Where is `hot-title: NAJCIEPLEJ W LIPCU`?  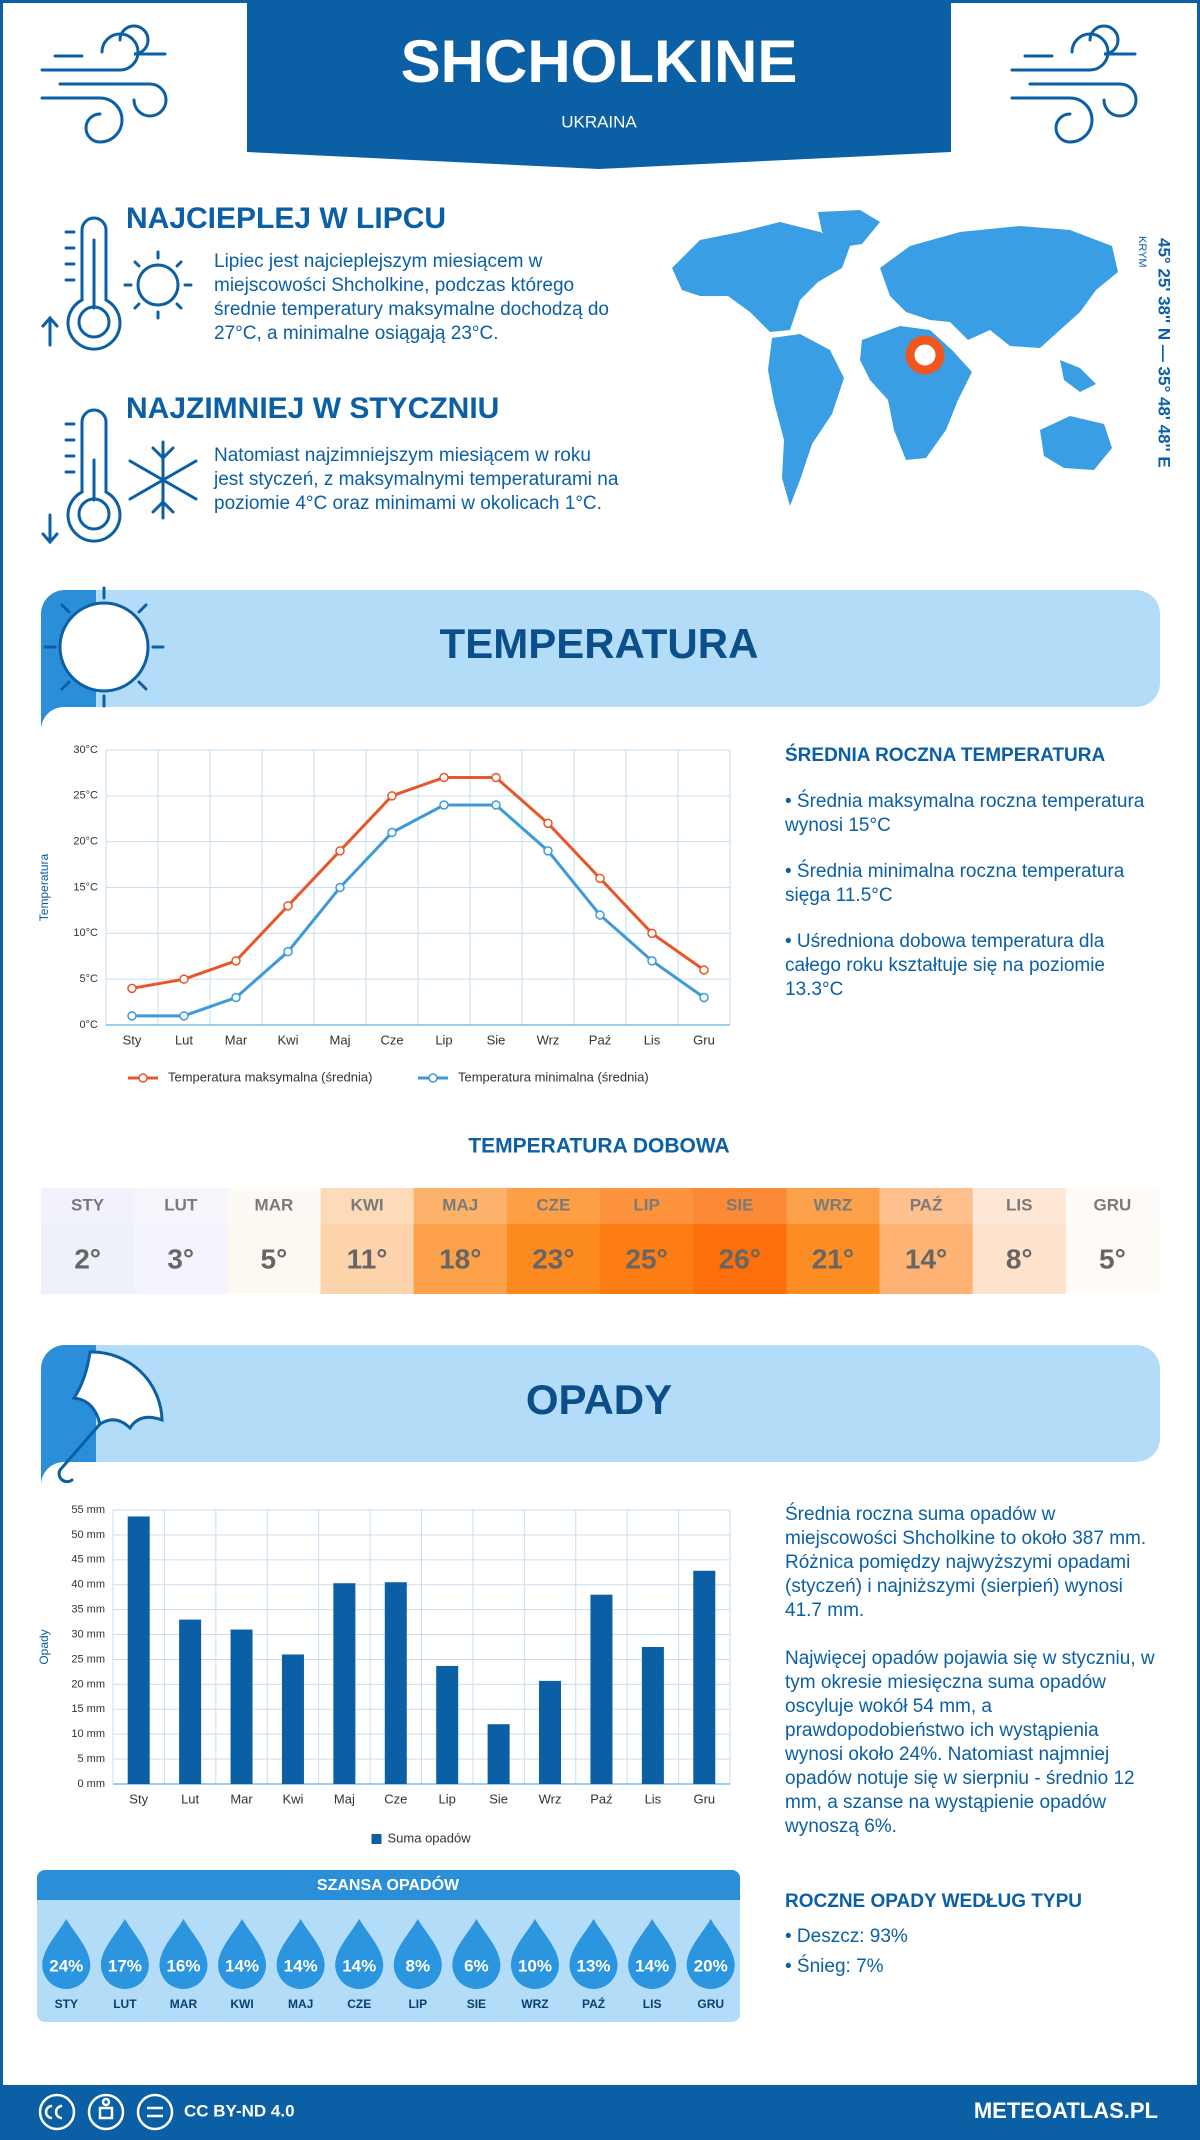
hot-title: NAJCIEPLEJ W LIPCU is located at coordinates (286, 218).